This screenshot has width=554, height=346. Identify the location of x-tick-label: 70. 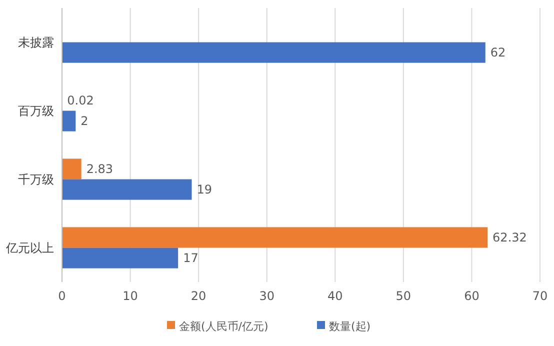
(540, 296).